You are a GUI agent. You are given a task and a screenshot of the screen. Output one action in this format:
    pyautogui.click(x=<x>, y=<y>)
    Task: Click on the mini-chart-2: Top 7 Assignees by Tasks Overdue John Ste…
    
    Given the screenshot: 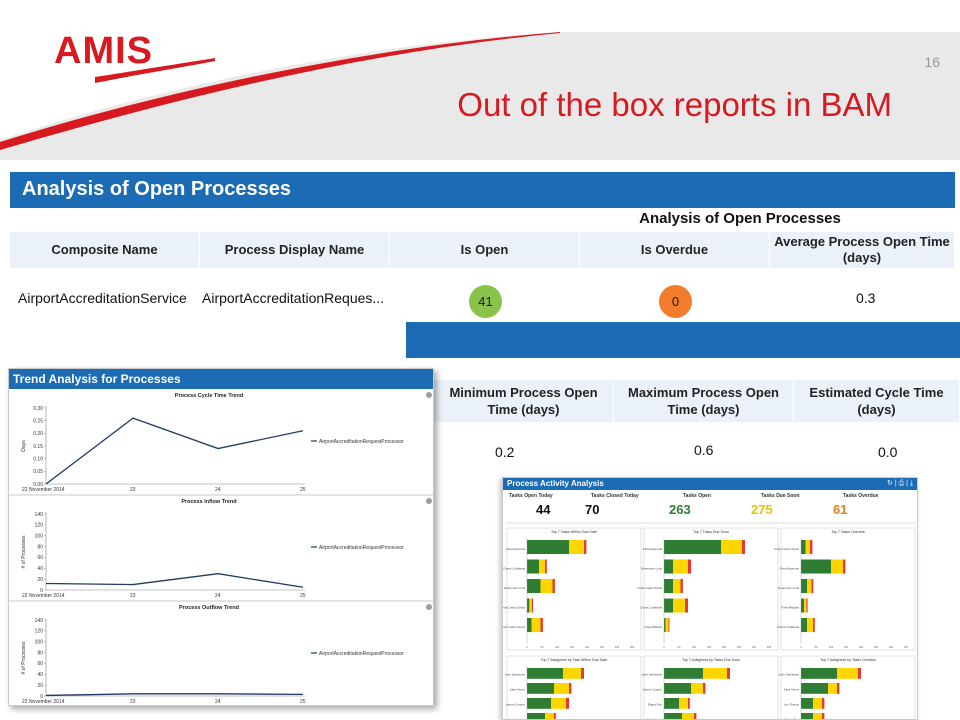 What is the action you would take?
    pyautogui.click(x=847, y=687)
    